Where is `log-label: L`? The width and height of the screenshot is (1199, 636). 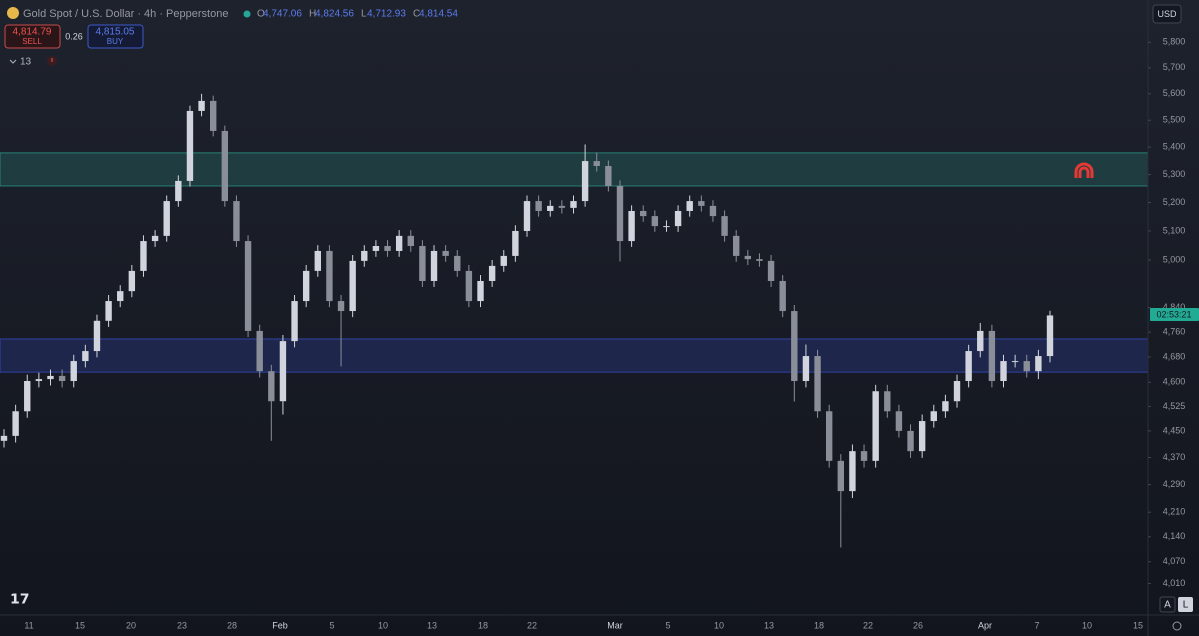 log-label: L is located at coordinates (1186, 605).